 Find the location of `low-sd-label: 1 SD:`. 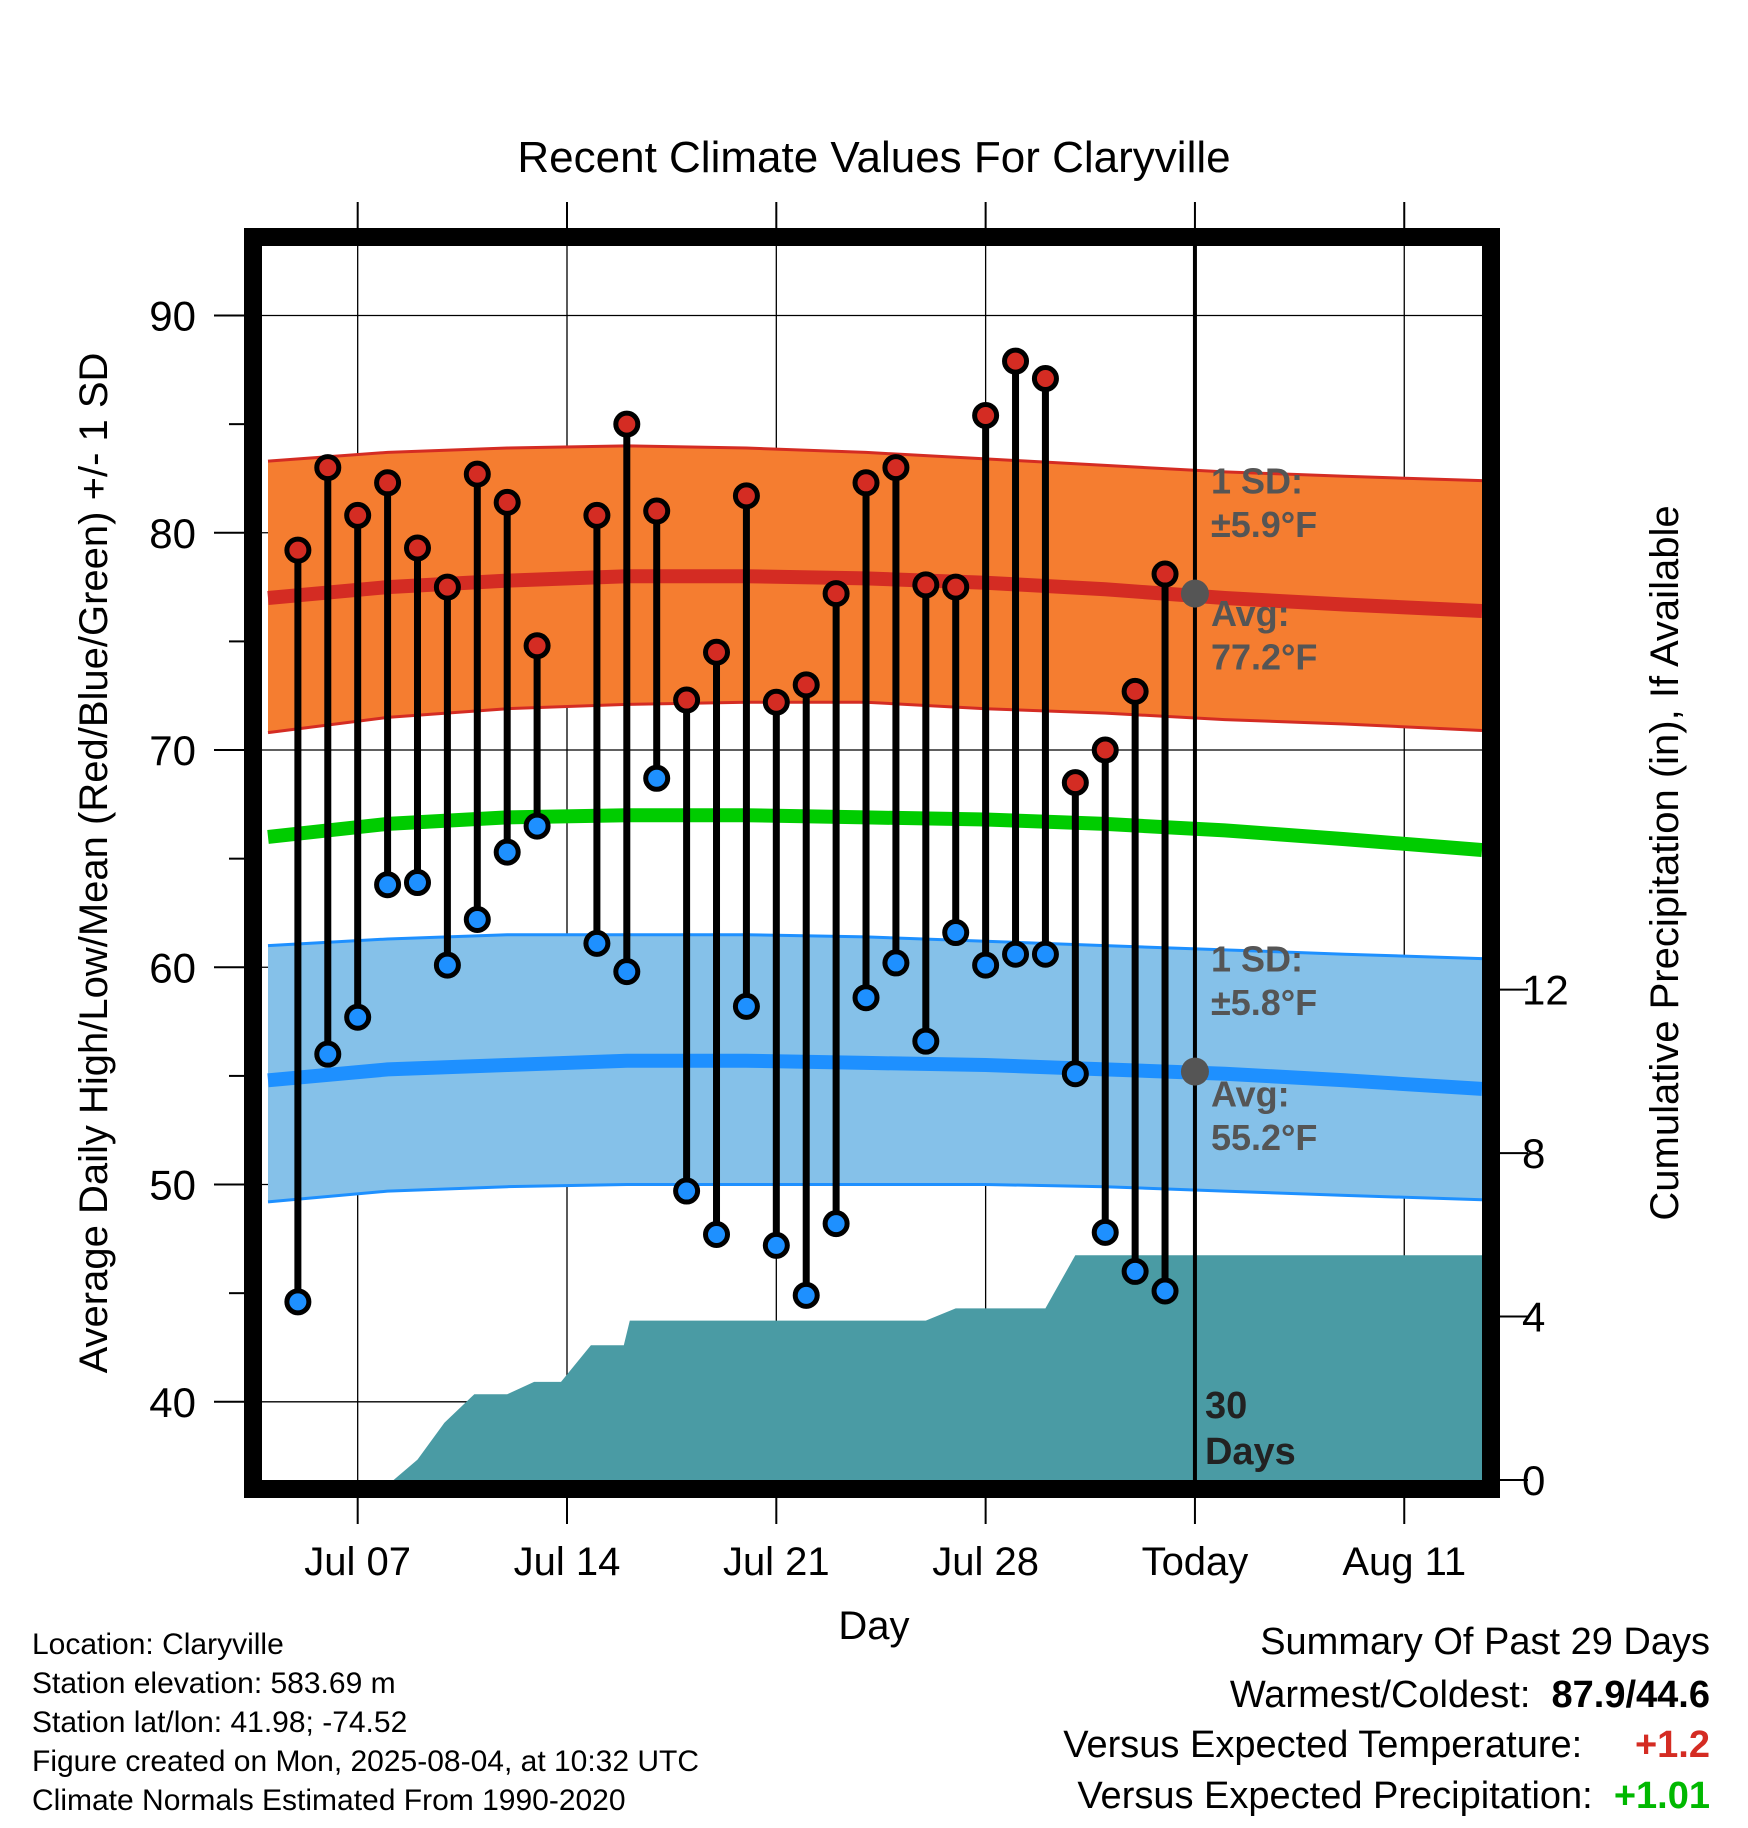

low-sd-label: 1 SD: is located at coordinates (1257, 959).